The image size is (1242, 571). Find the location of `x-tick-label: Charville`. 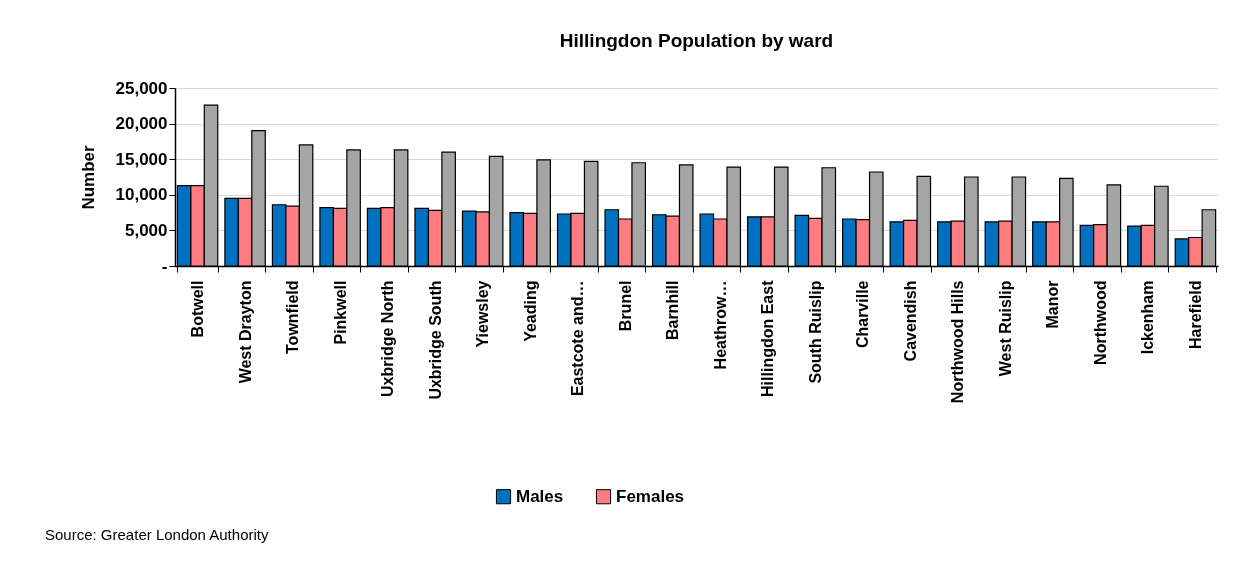

x-tick-label: Charville is located at coordinates (863, 314).